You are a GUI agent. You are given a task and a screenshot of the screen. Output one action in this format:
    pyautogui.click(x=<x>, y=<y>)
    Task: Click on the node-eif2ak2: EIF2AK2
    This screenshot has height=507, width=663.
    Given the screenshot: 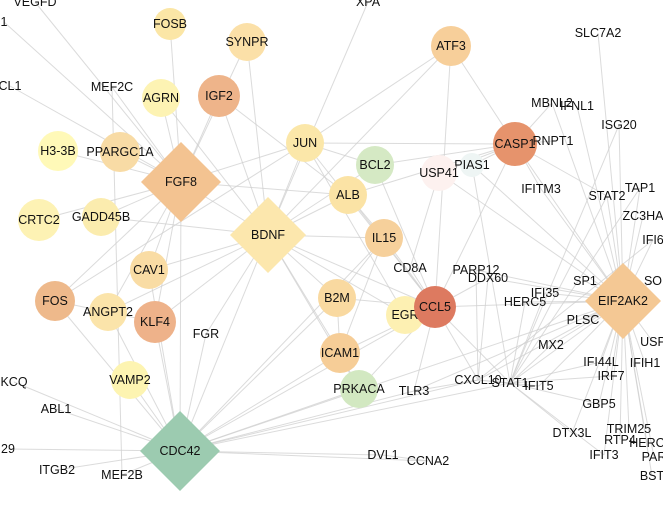 What is the action you would take?
    pyautogui.click(x=623, y=301)
    